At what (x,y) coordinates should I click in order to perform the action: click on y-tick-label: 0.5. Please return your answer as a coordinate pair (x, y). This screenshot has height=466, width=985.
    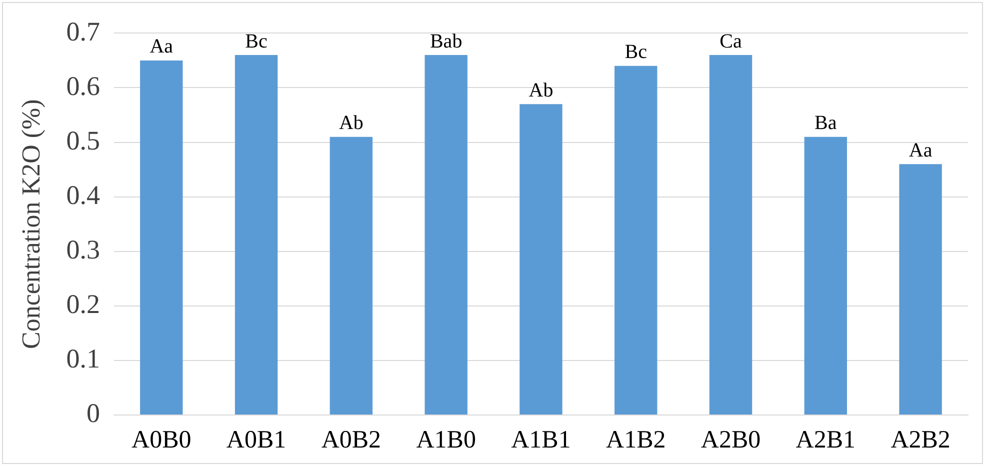
    Looking at the image, I should click on (83, 140).